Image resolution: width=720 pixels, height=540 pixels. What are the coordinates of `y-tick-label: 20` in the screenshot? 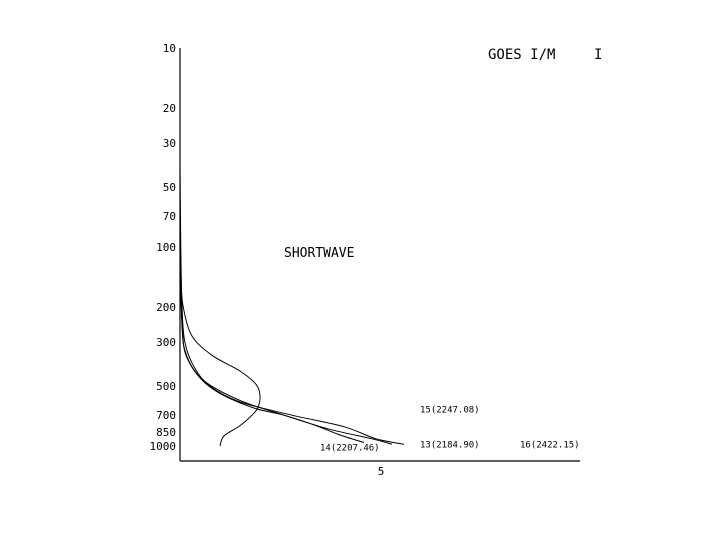 It's located at (169, 108).